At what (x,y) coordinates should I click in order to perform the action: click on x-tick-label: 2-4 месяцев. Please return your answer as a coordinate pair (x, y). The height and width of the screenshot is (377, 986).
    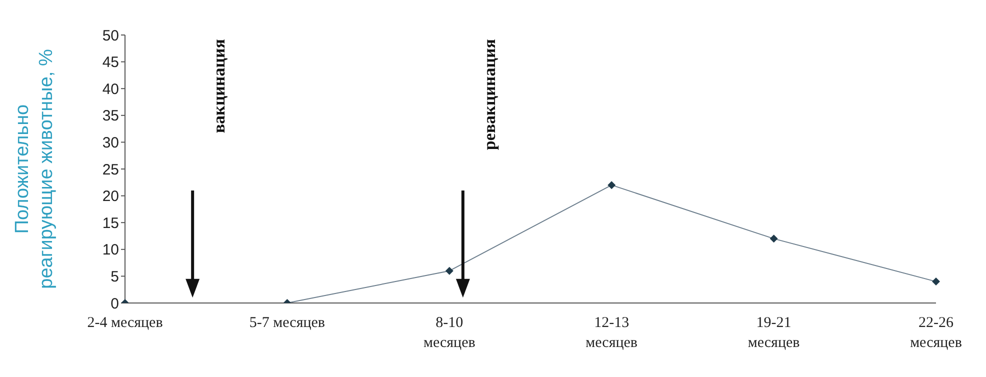
    Looking at the image, I should click on (125, 323).